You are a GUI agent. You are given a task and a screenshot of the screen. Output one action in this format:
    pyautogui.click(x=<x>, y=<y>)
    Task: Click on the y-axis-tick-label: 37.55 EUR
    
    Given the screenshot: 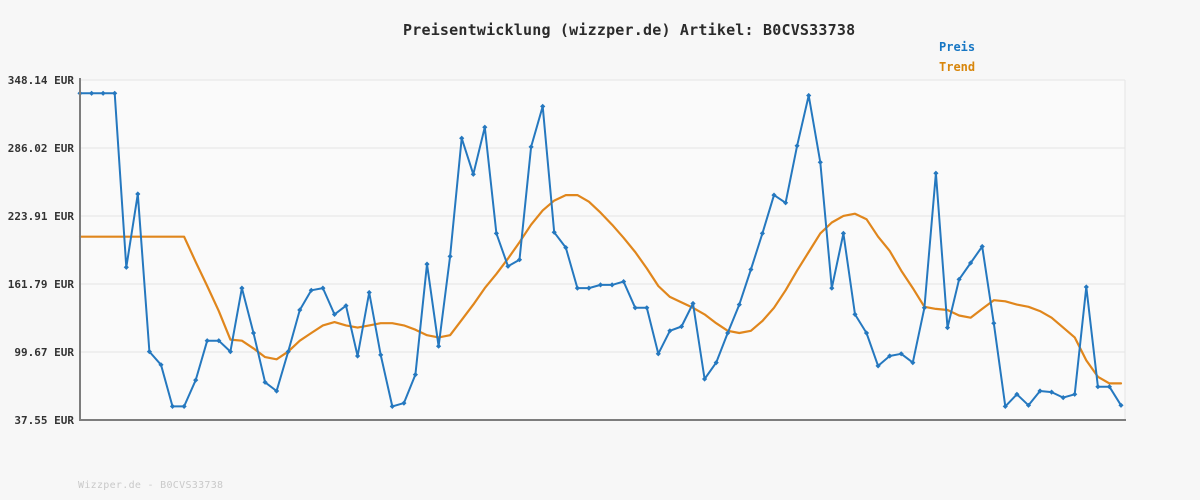 What is the action you would take?
    pyautogui.click(x=44, y=420)
    